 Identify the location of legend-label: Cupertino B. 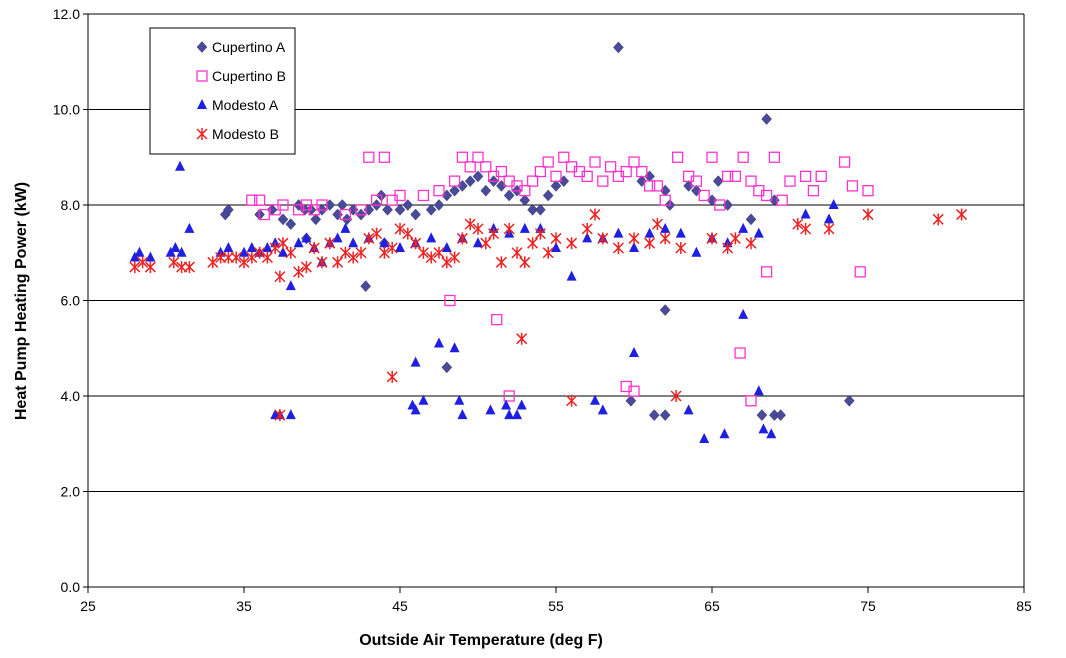
(249, 76).